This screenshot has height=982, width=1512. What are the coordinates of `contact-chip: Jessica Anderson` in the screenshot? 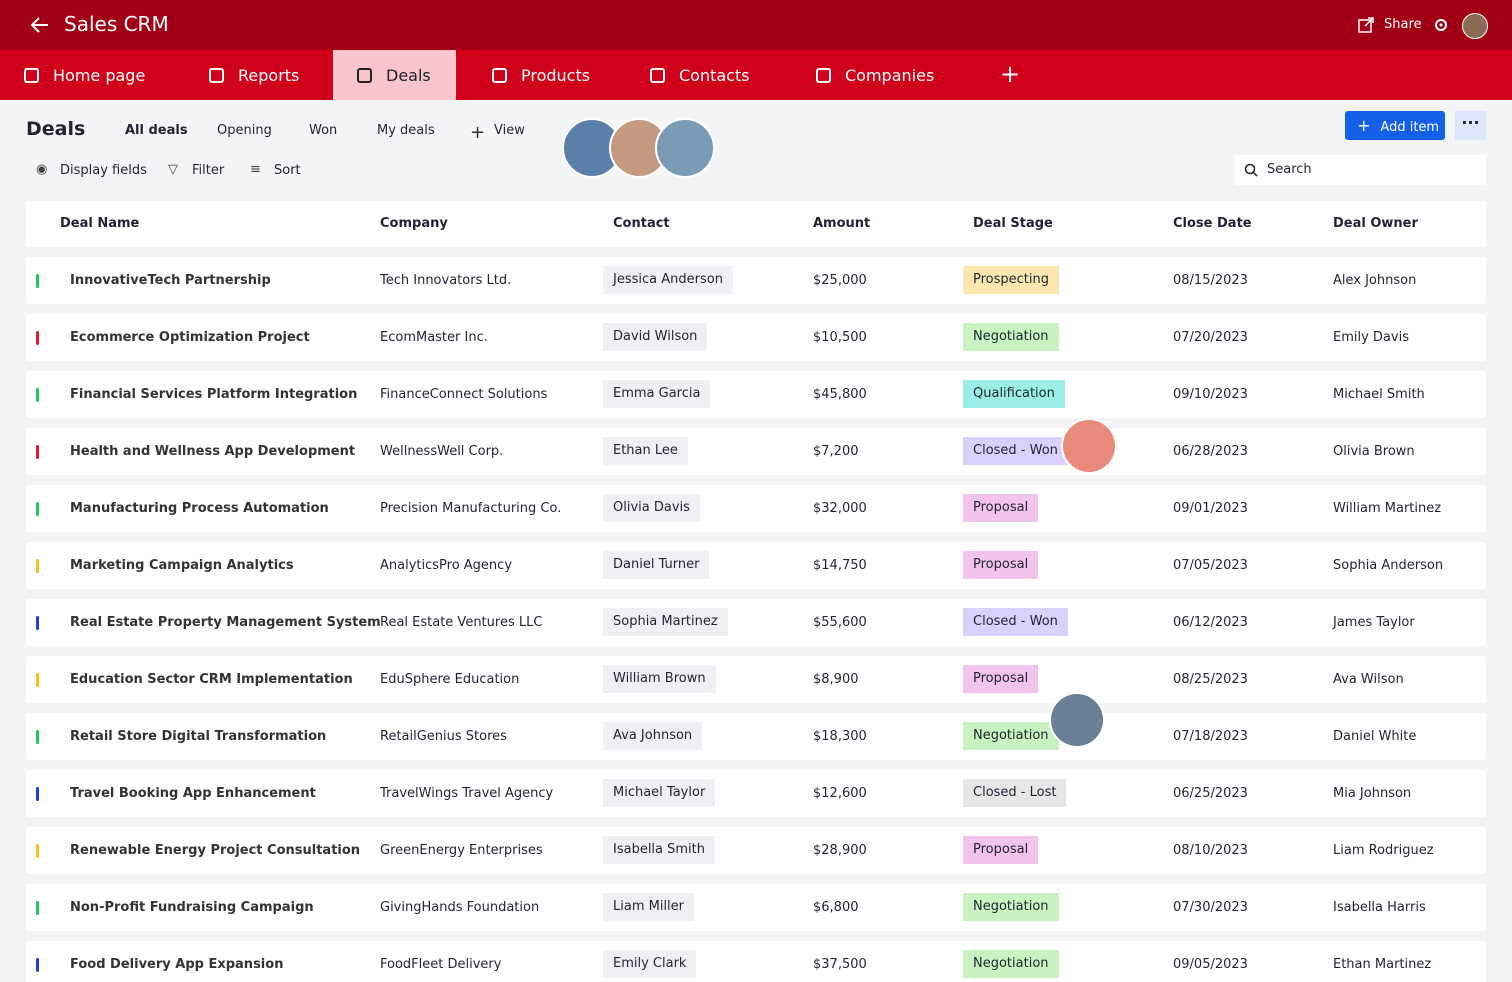 It's located at (668, 280).